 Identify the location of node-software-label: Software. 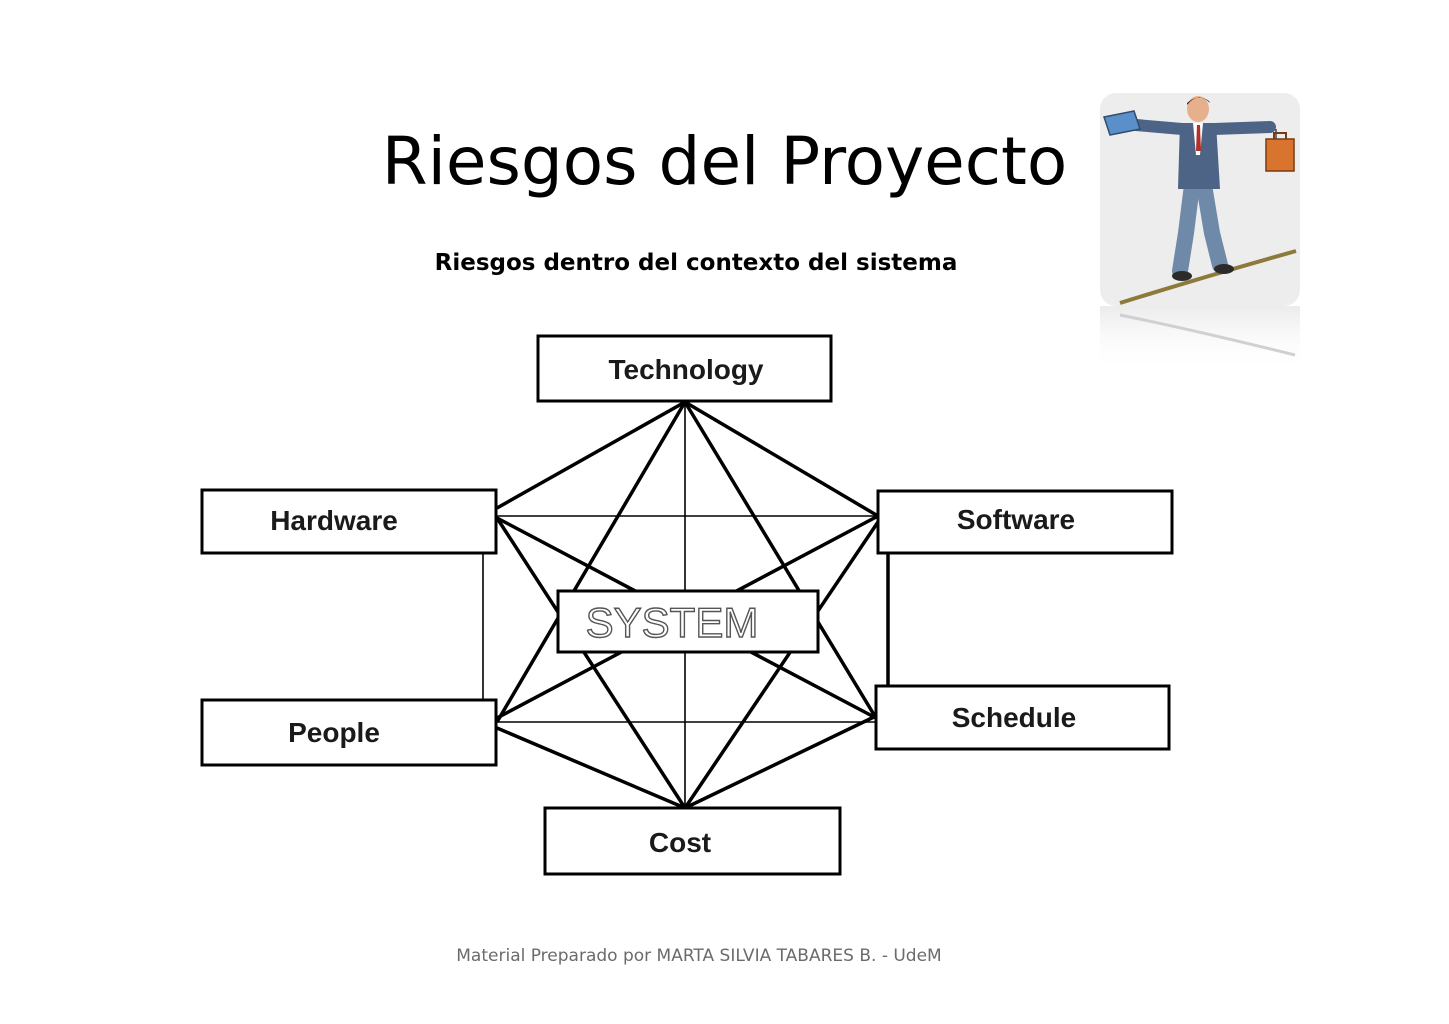
(1016, 519).